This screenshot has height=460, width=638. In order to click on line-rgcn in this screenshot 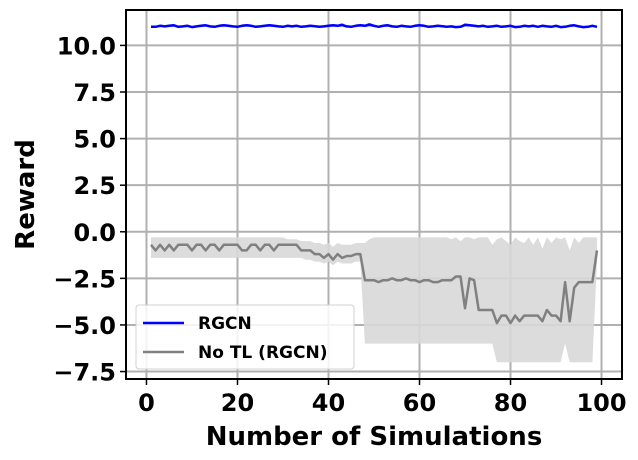, I will do `click(374, 26)`.